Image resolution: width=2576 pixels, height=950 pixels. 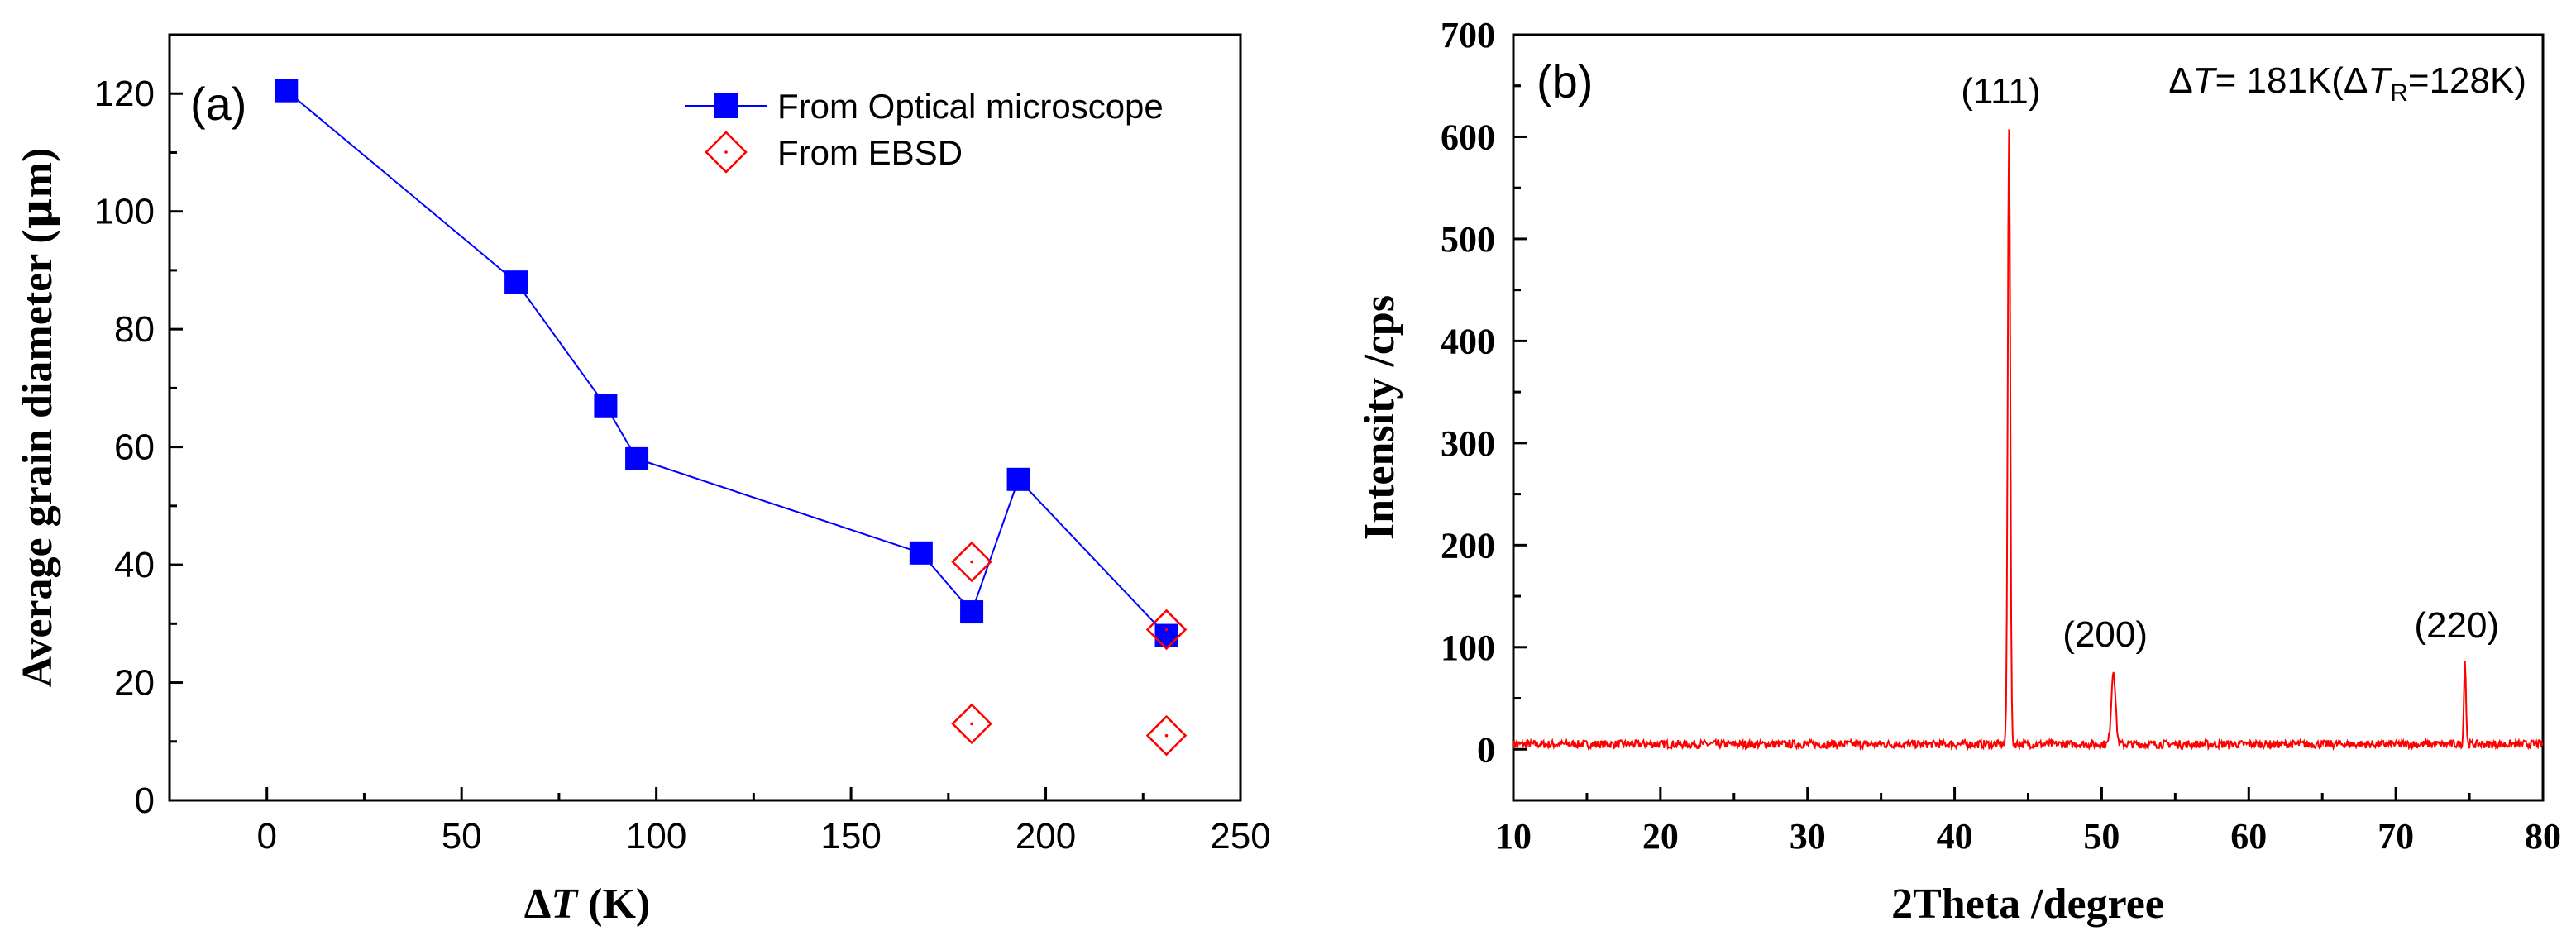 What do you see at coordinates (851, 836) in the screenshot?
I see `x-tick-label: 150` at bounding box center [851, 836].